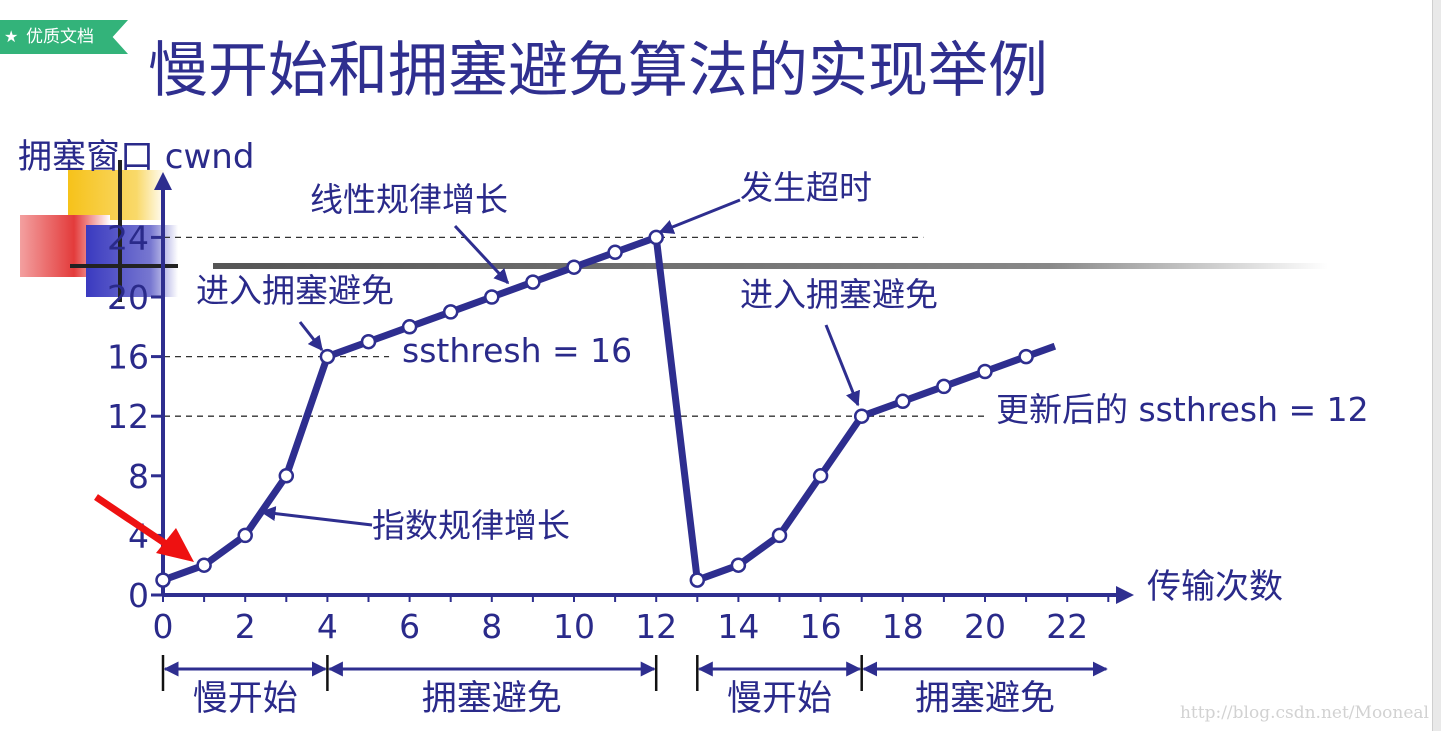 The image size is (1441, 731). What do you see at coordinates (245, 626) in the screenshot?
I see `x-tick-label: 2` at bounding box center [245, 626].